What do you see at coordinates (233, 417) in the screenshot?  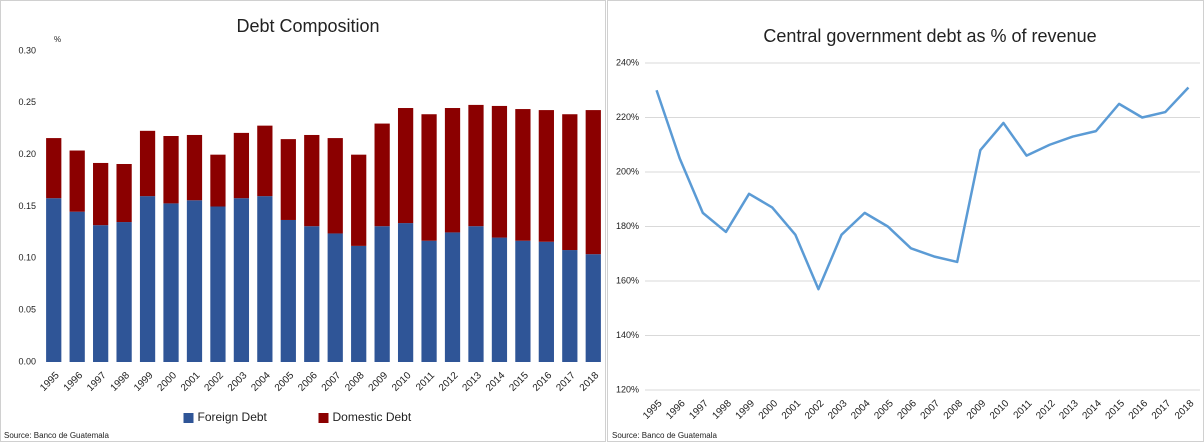 I see `legend-label: Foreign Debt` at bounding box center [233, 417].